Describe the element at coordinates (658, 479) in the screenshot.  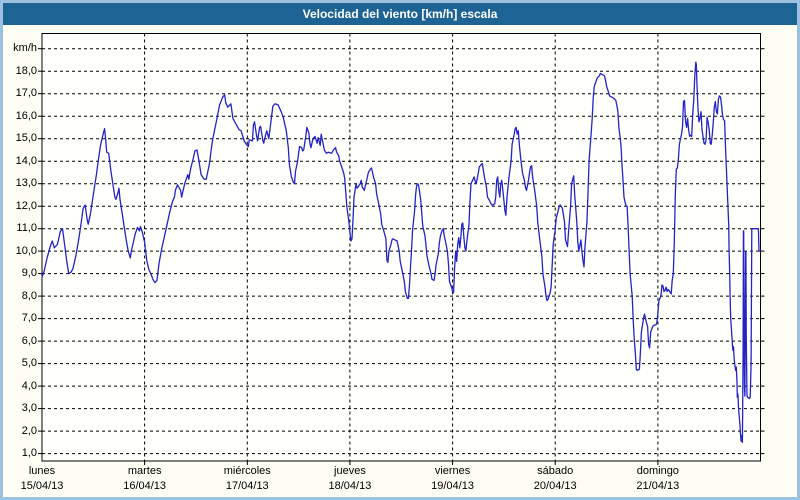
I see `x-day-label: domingo 21/04/13` at that location.